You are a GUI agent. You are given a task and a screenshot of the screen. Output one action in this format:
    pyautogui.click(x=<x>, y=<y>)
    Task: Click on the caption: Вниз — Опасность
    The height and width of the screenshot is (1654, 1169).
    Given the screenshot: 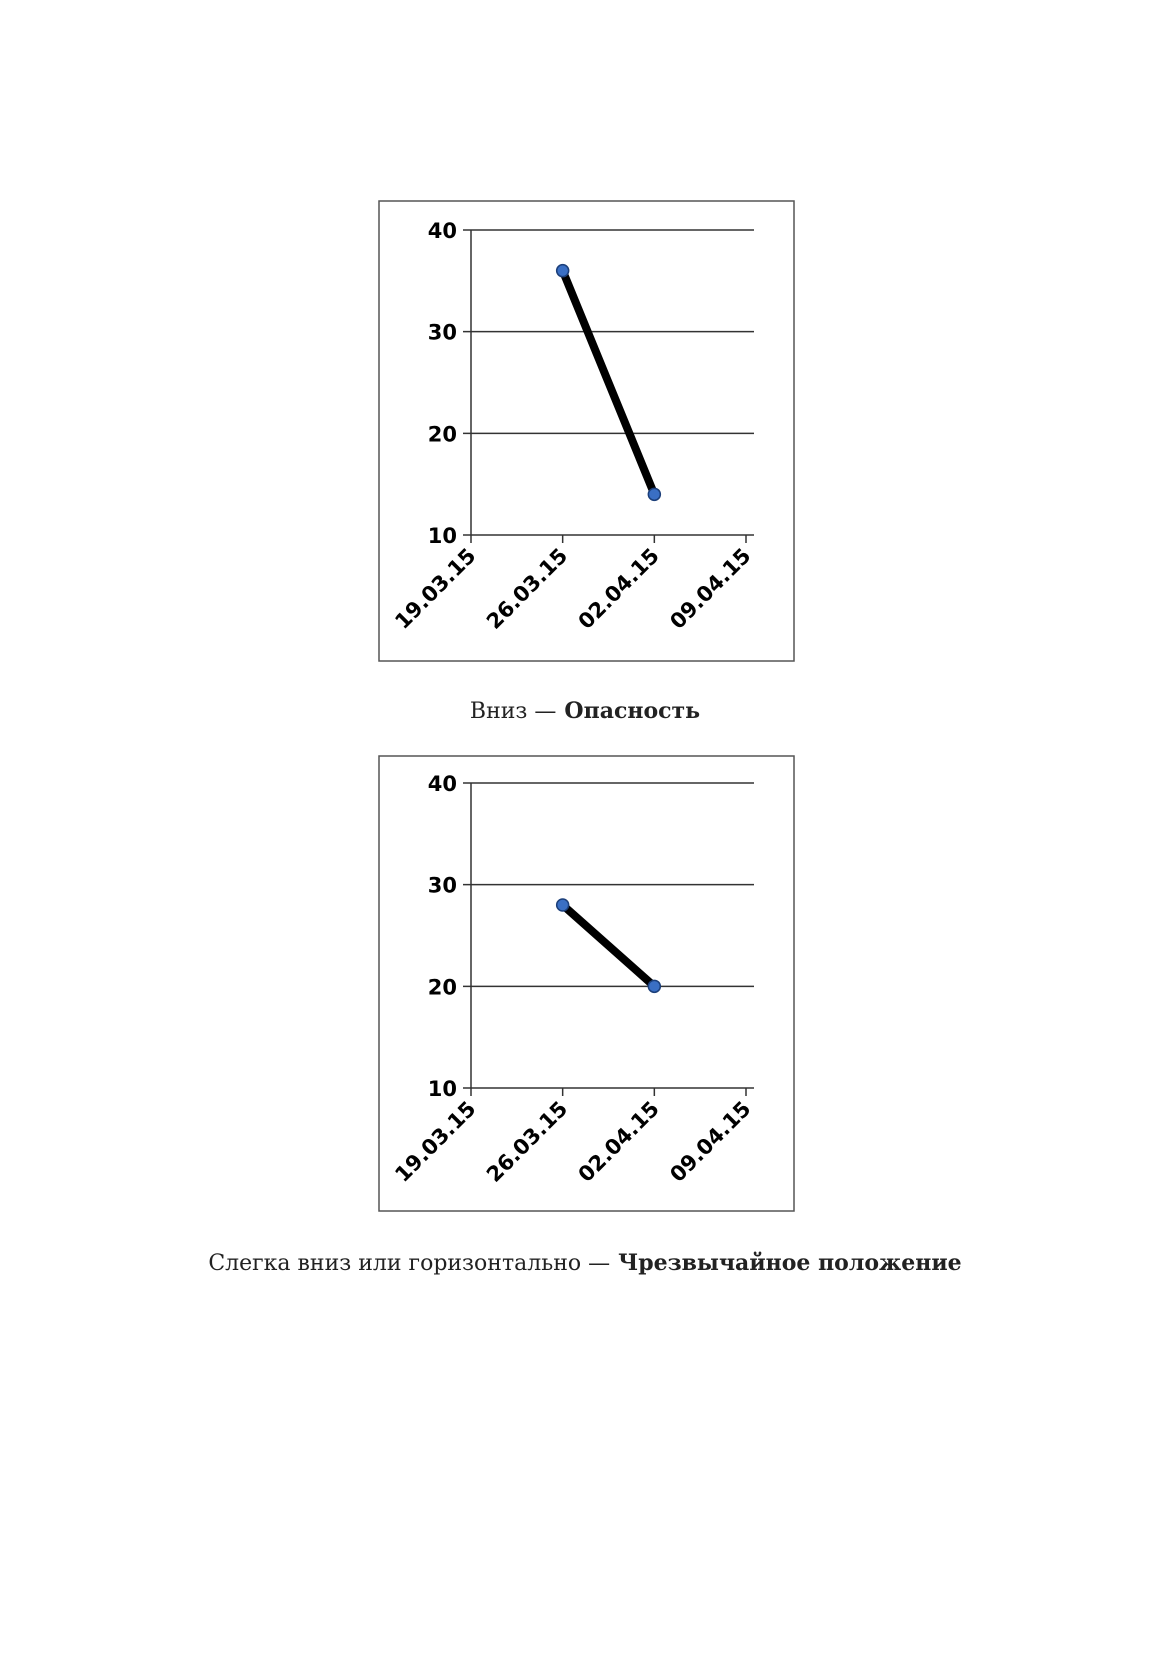 What is the action you would take?
    pyautogui.click(x=585, y=711)
    